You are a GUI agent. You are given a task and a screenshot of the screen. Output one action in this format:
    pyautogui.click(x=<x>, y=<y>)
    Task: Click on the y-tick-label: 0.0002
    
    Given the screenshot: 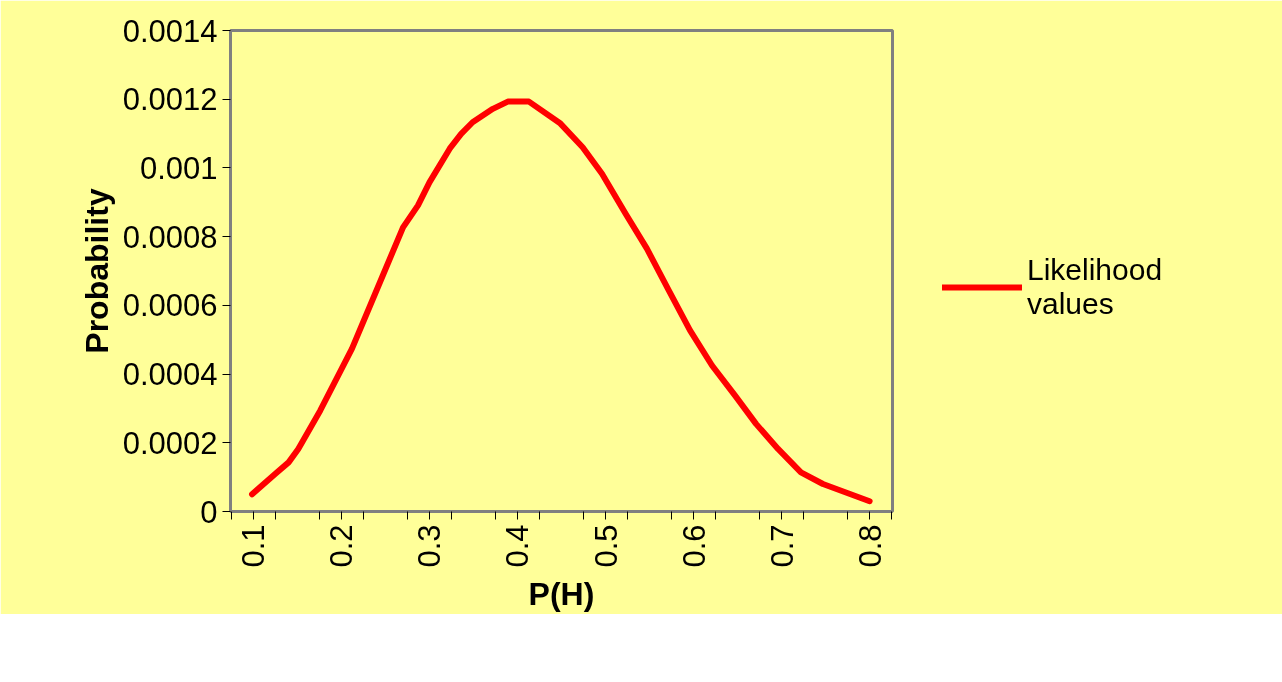 What is the action you would take?
    pyautogui.click(x=170, y=443)
    